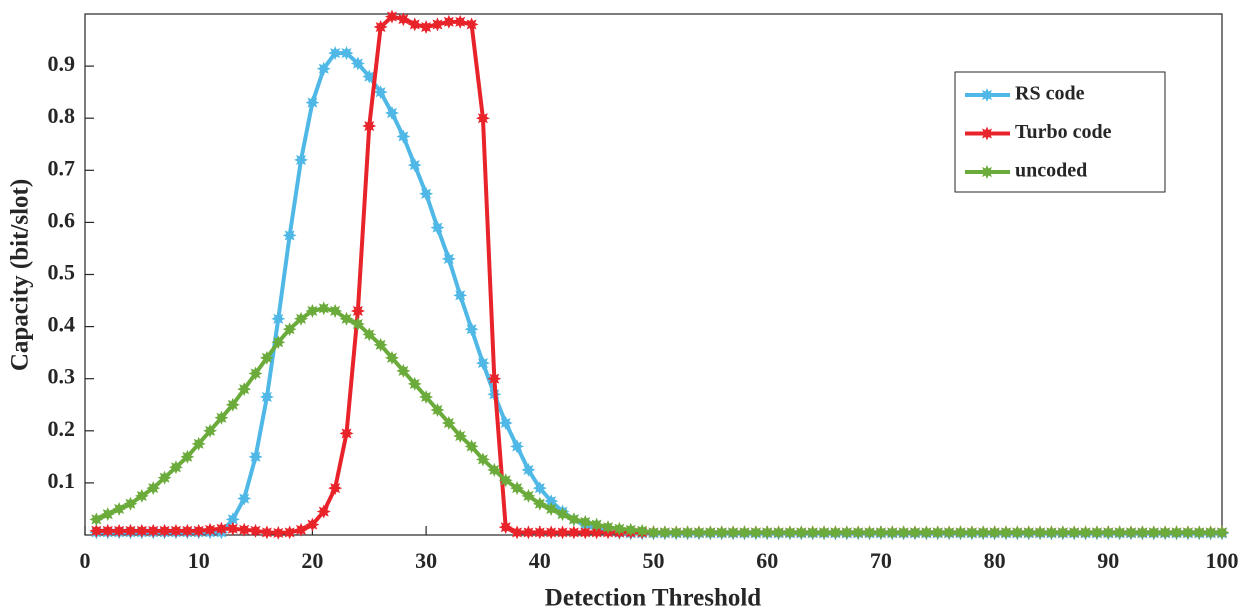  What do you see at coordinates (1051, 171) in the screenshot?
I see `legend-label: uncoded` at bounding box center [1051, 171].